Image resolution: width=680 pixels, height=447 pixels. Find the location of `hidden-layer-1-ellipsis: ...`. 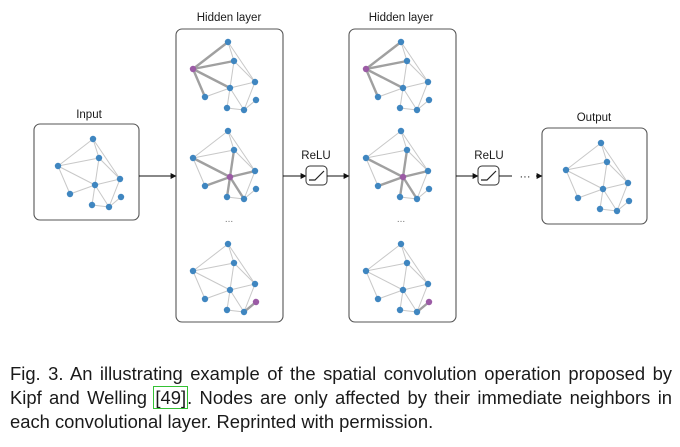

hidden-layer-1-ellipsis: ... is located at coordinates (229, 219).